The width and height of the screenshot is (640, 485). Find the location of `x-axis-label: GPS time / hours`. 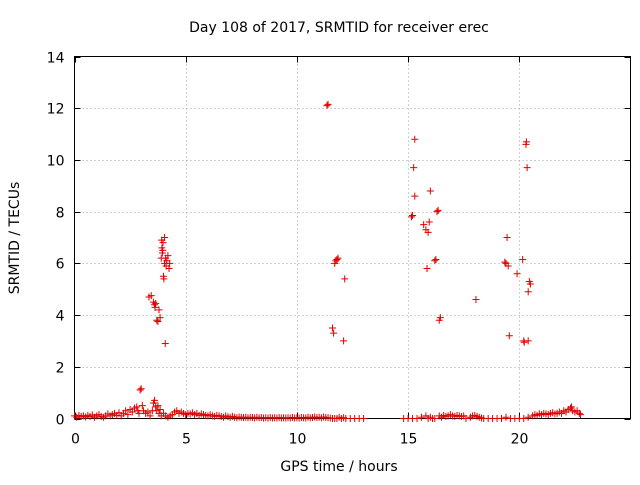

x-axis-label: GPS time / hours is located at coordinates (338, 467).